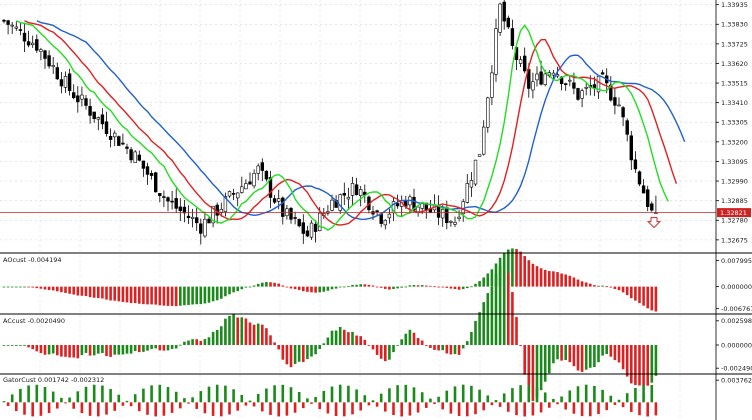  Describe the element at coordinates (736, 261) in the screenshot. I see `osc-tick-label: 0.007995` at that location.